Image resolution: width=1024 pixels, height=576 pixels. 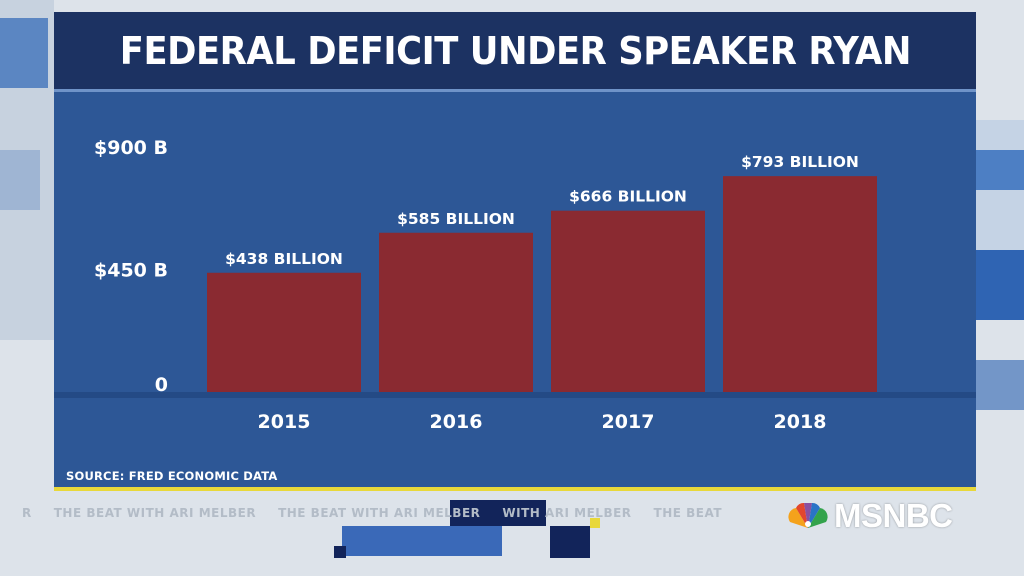 I want to click on bar-2015, so click(x=284, y=332).